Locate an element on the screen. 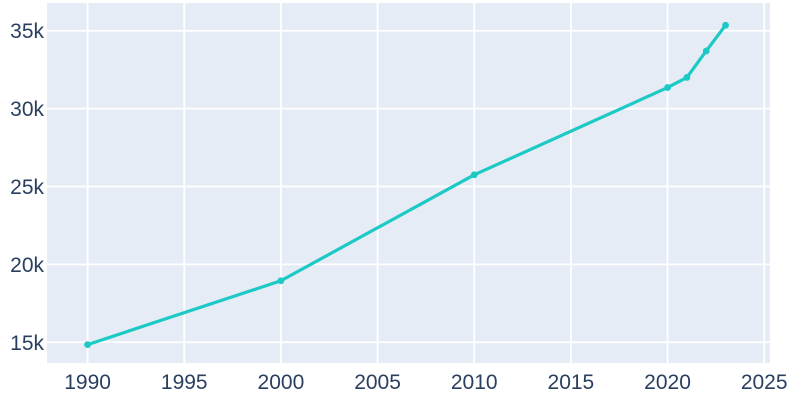  y-axis-tick-label: 35k is located at coordinates (27, 31).